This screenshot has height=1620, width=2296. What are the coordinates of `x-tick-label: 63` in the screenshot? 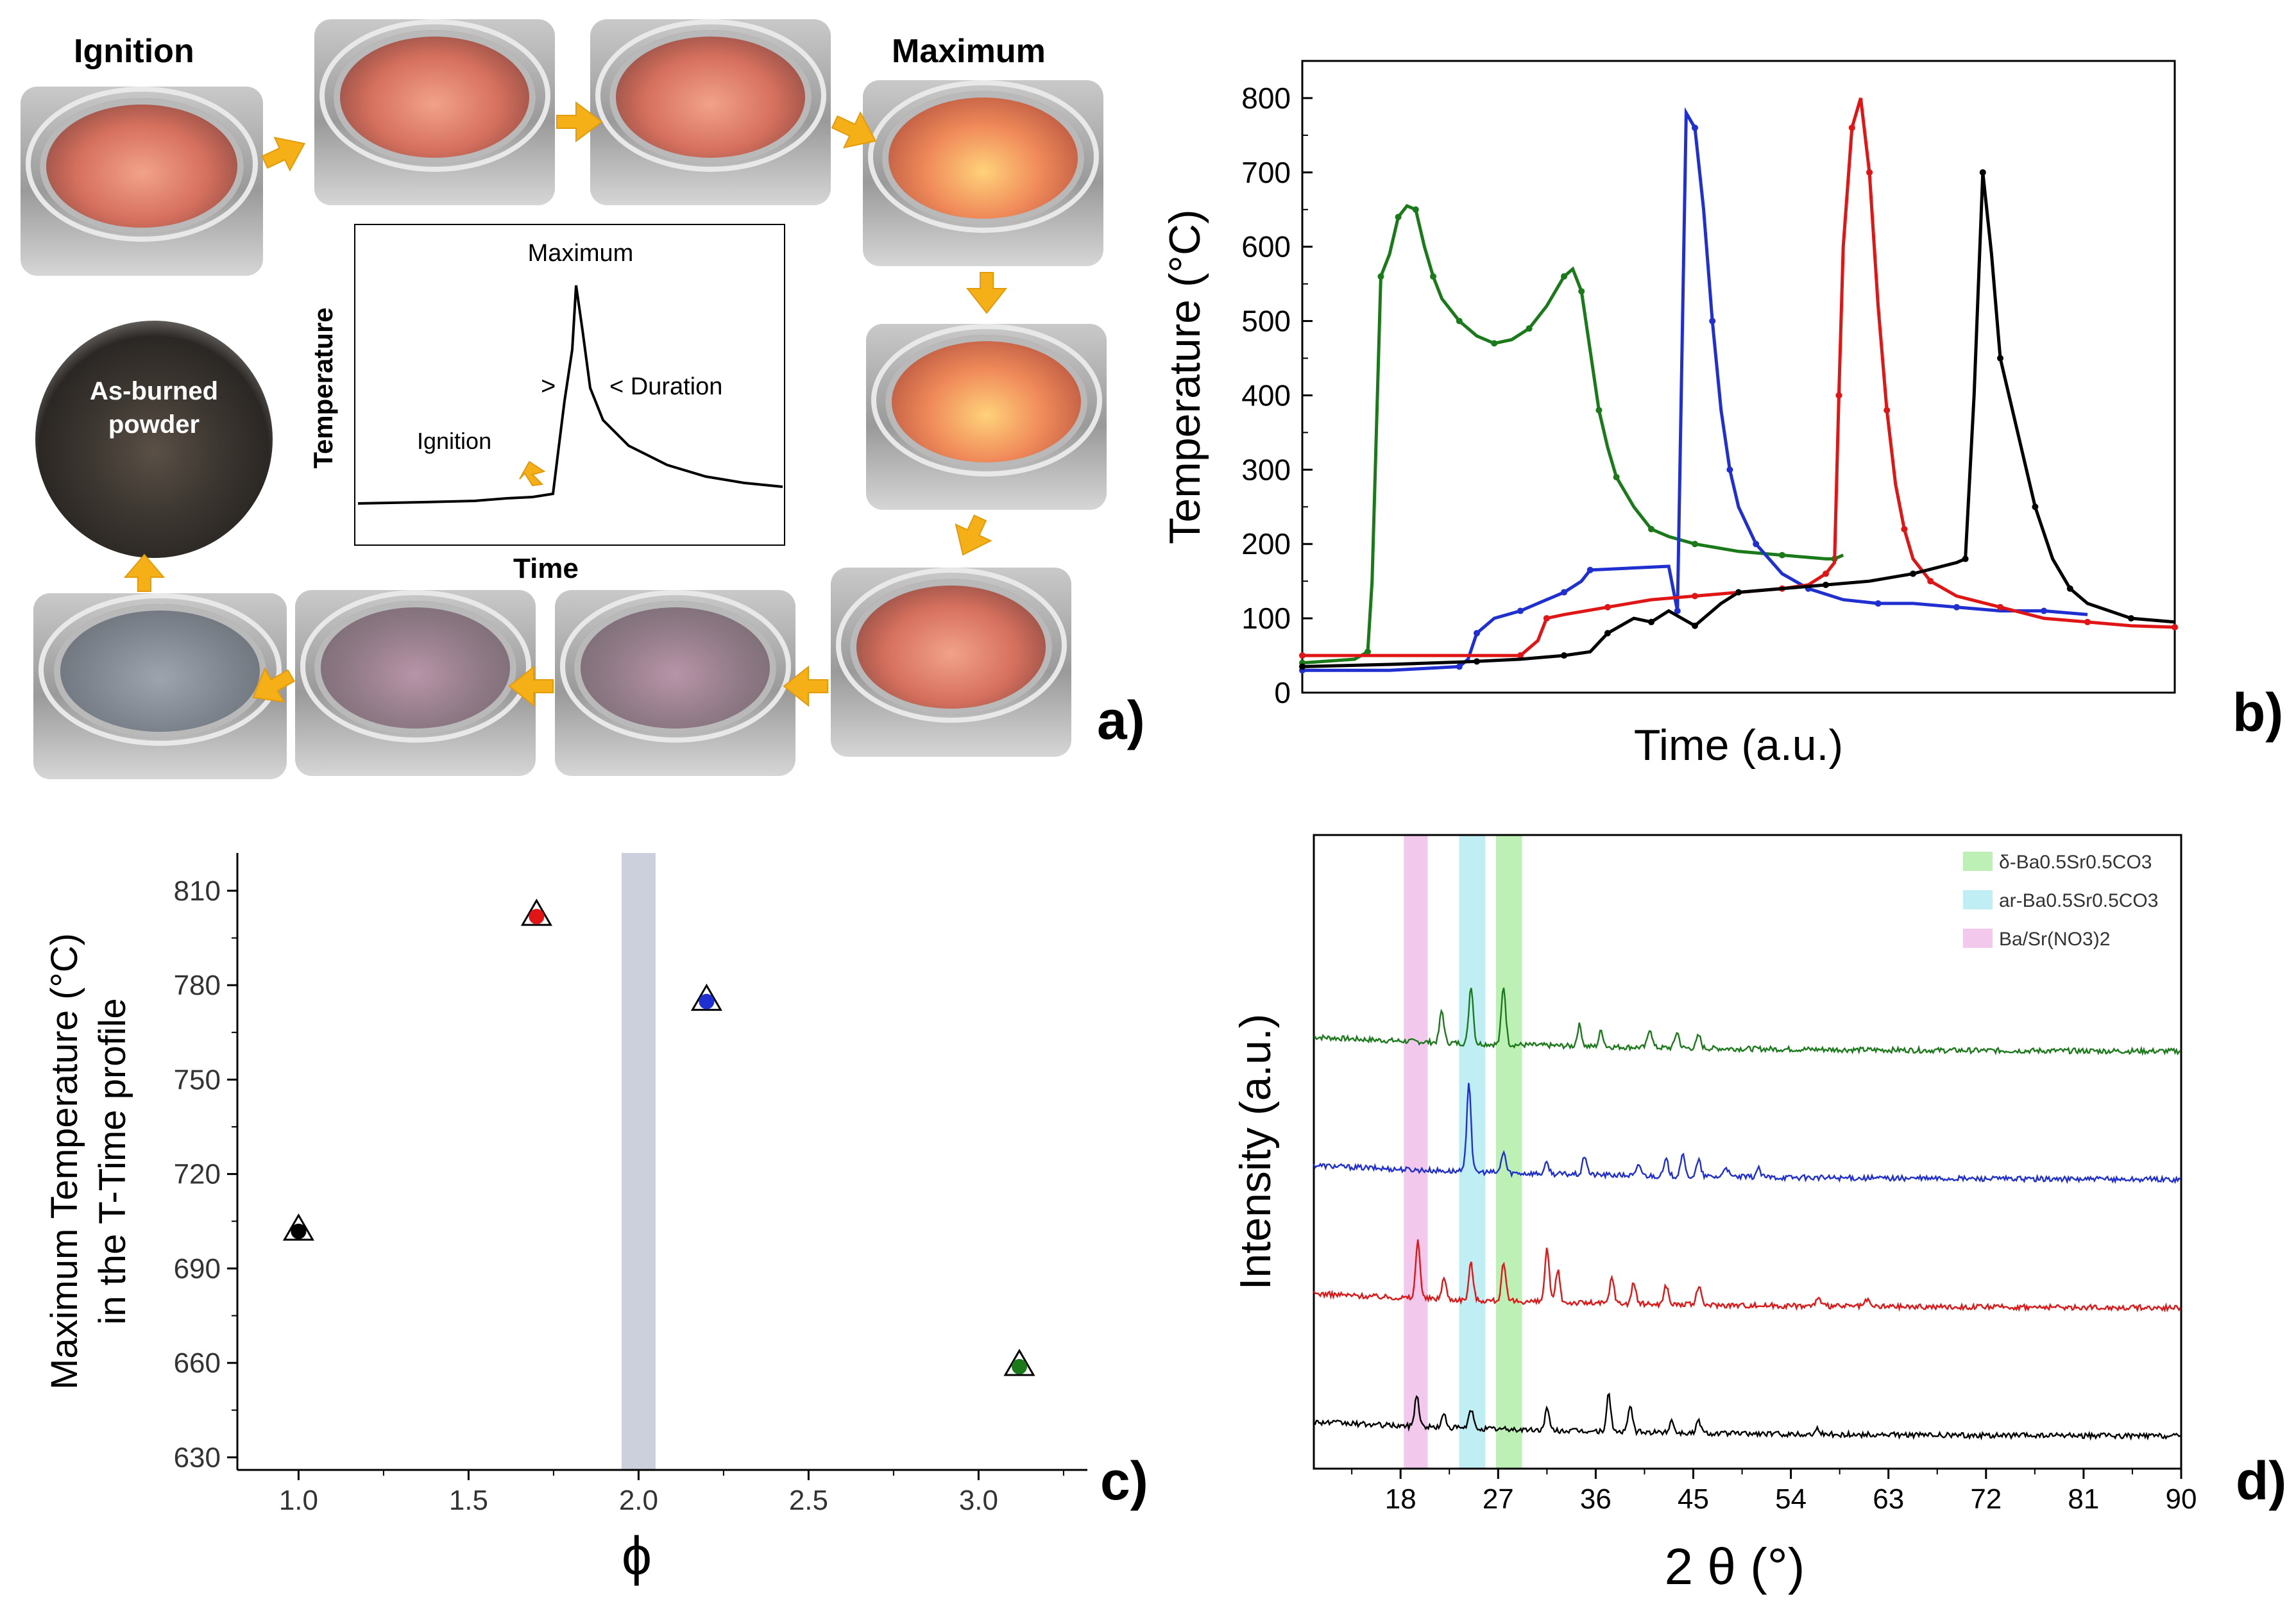 It's located at (1888, 1499).